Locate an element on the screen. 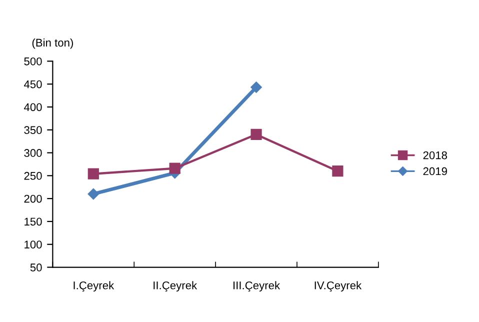  y-tick-label: 100 is located at coordinates (33, 244).